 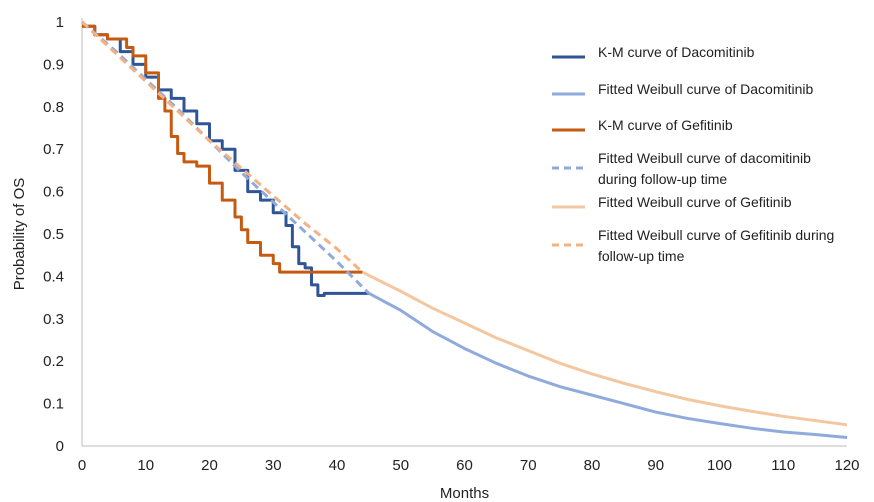 What do you see at coordinates (60, 446) in the screenshot?
I see `y-tick-label: 0` at bounding box center [60, 446].